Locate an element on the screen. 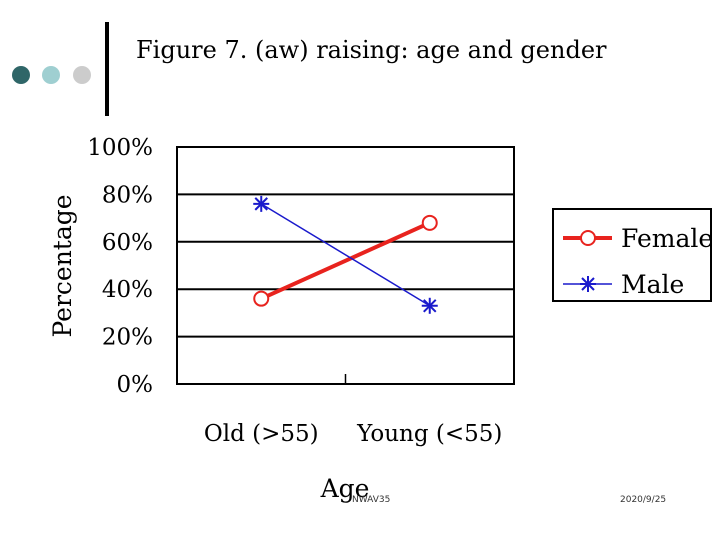  series is located at coordinates (345, 254).